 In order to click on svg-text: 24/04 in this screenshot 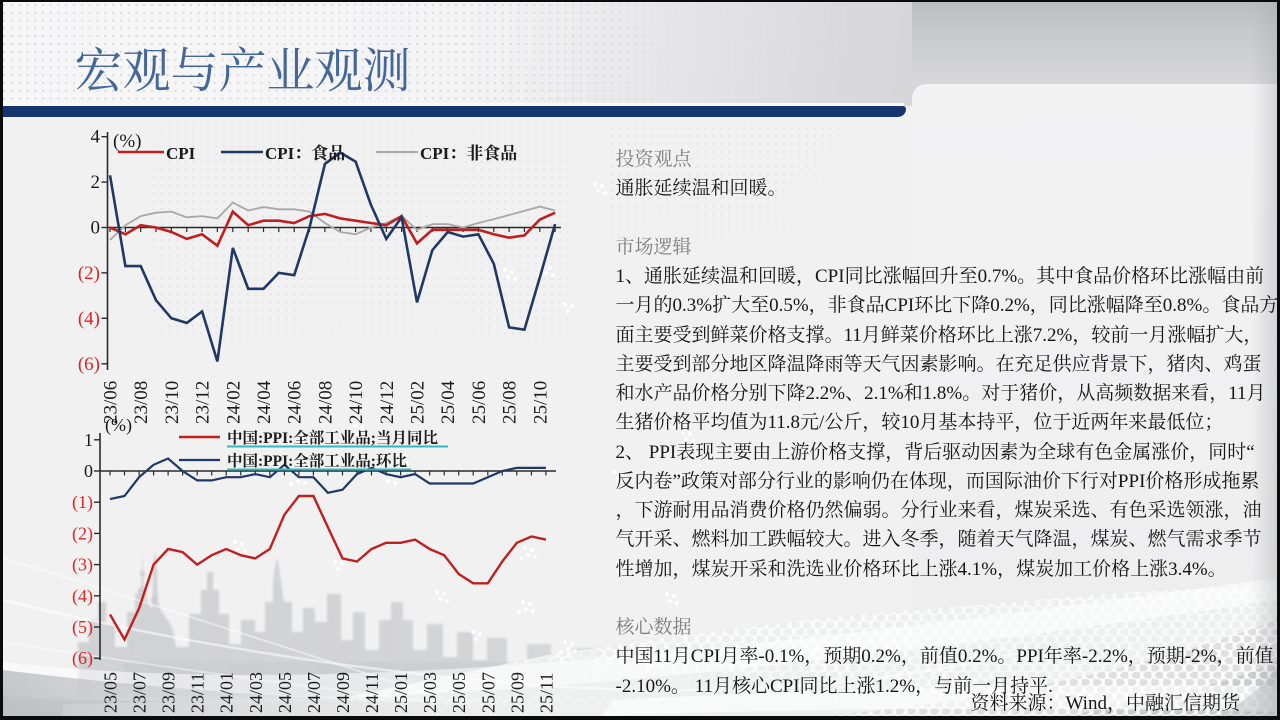, I will do `click(264, 402)`.